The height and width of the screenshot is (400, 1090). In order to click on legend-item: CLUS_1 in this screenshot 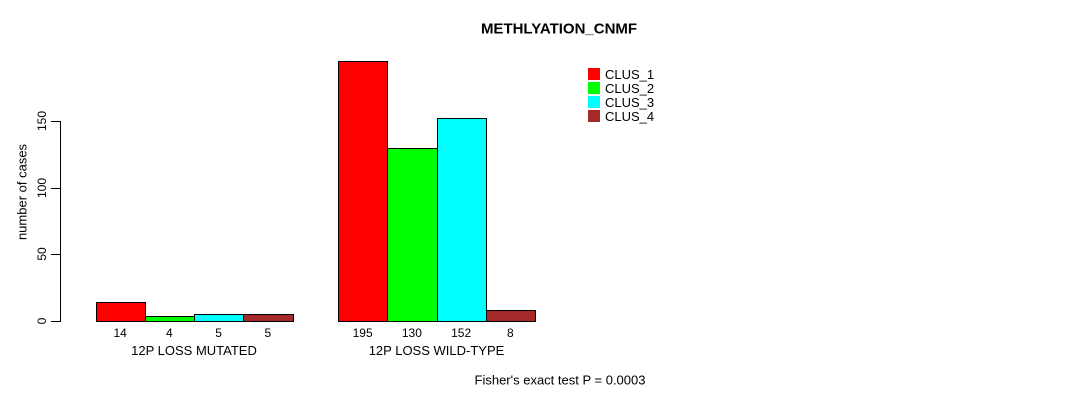, I will do `click(621, 74)`.